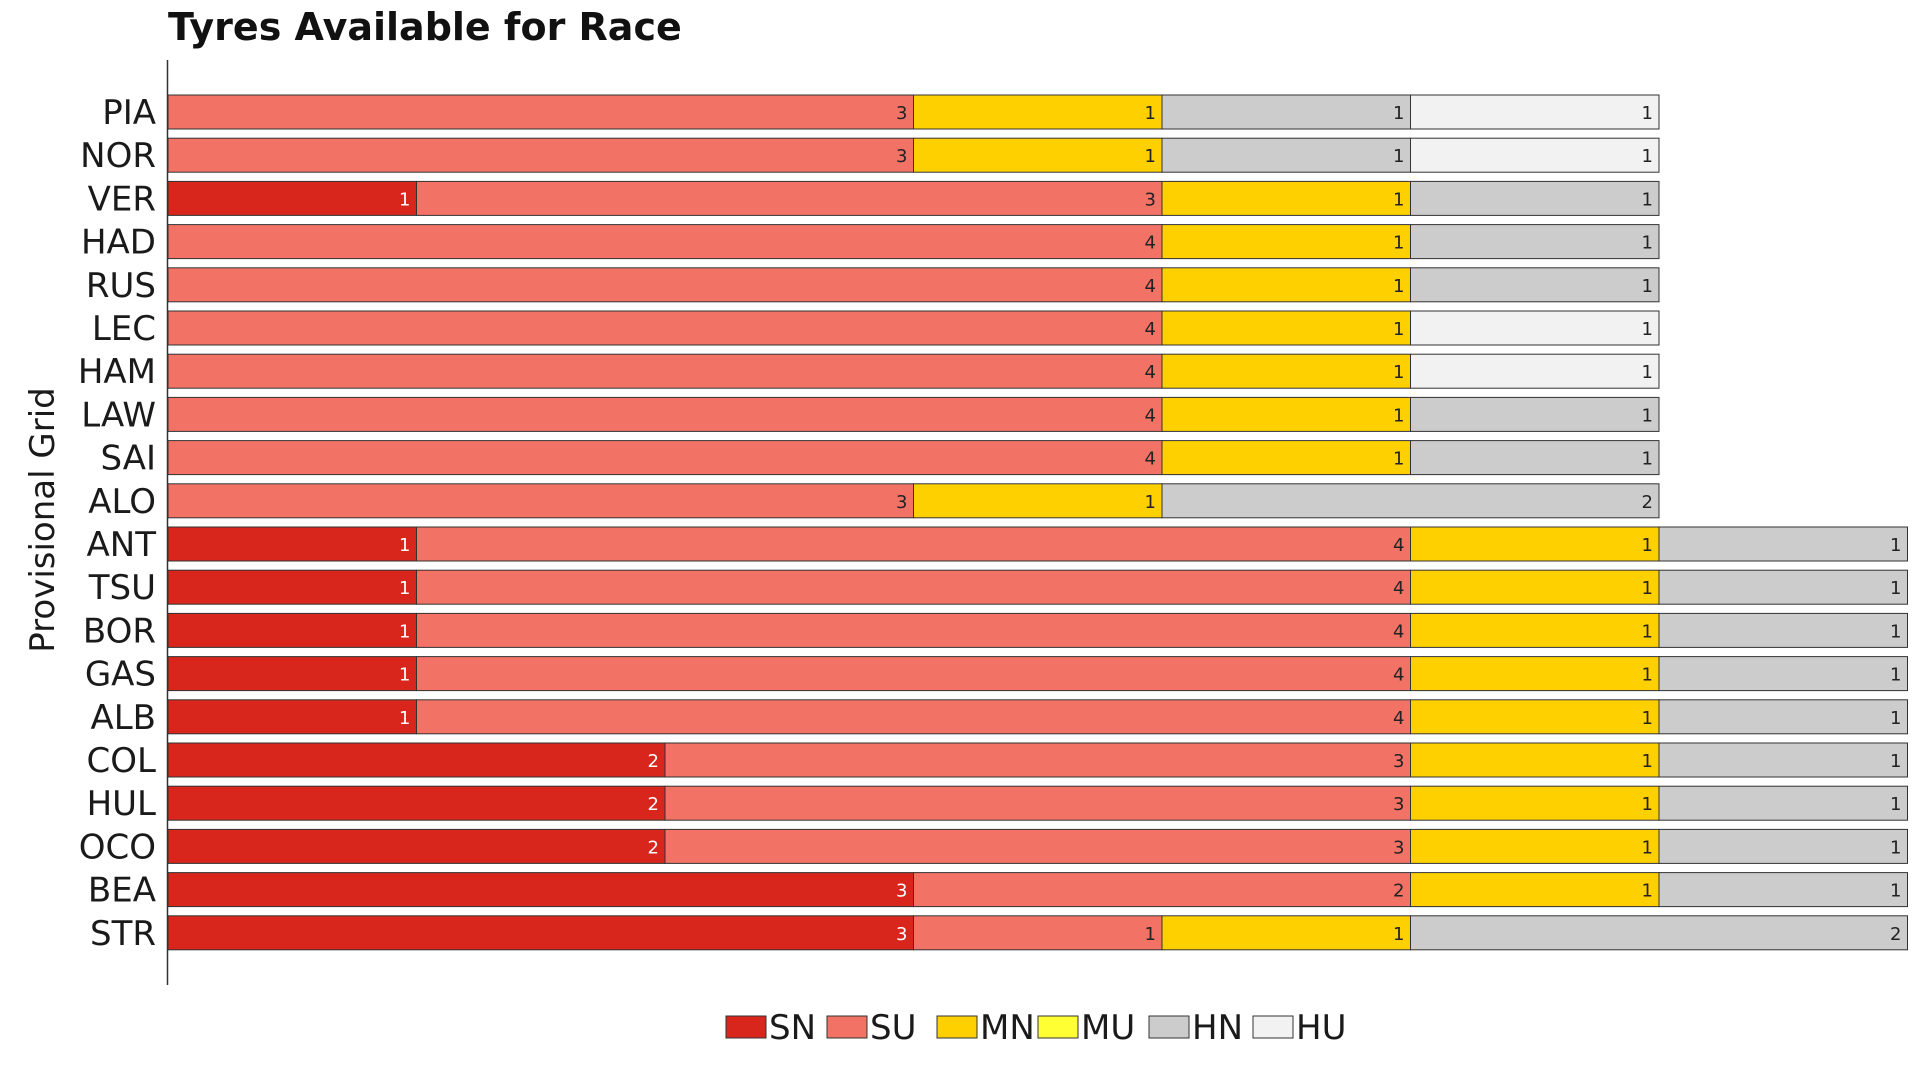  What do you see at coordinates (792, 1028) in the screenshot?
I see `legend-label-sn: SN` at bounding box center [792, 1028].